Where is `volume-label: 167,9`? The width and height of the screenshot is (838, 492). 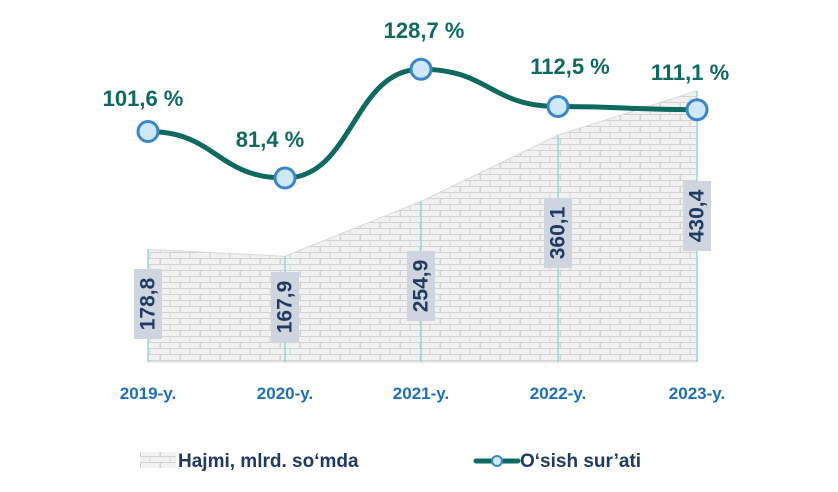
volume-label: 167,9 is located at coordinates (285, 307).